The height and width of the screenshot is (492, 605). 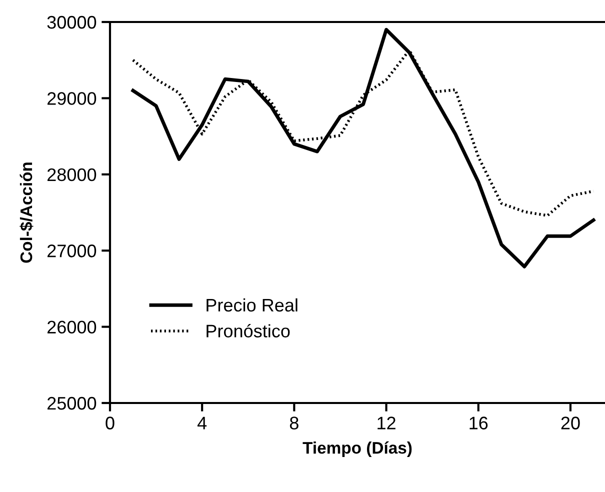 What do you see at coordinates (252, 305) in the screenshot?
I see `legend-label: Precio Real` at bounding box center [252, 305].